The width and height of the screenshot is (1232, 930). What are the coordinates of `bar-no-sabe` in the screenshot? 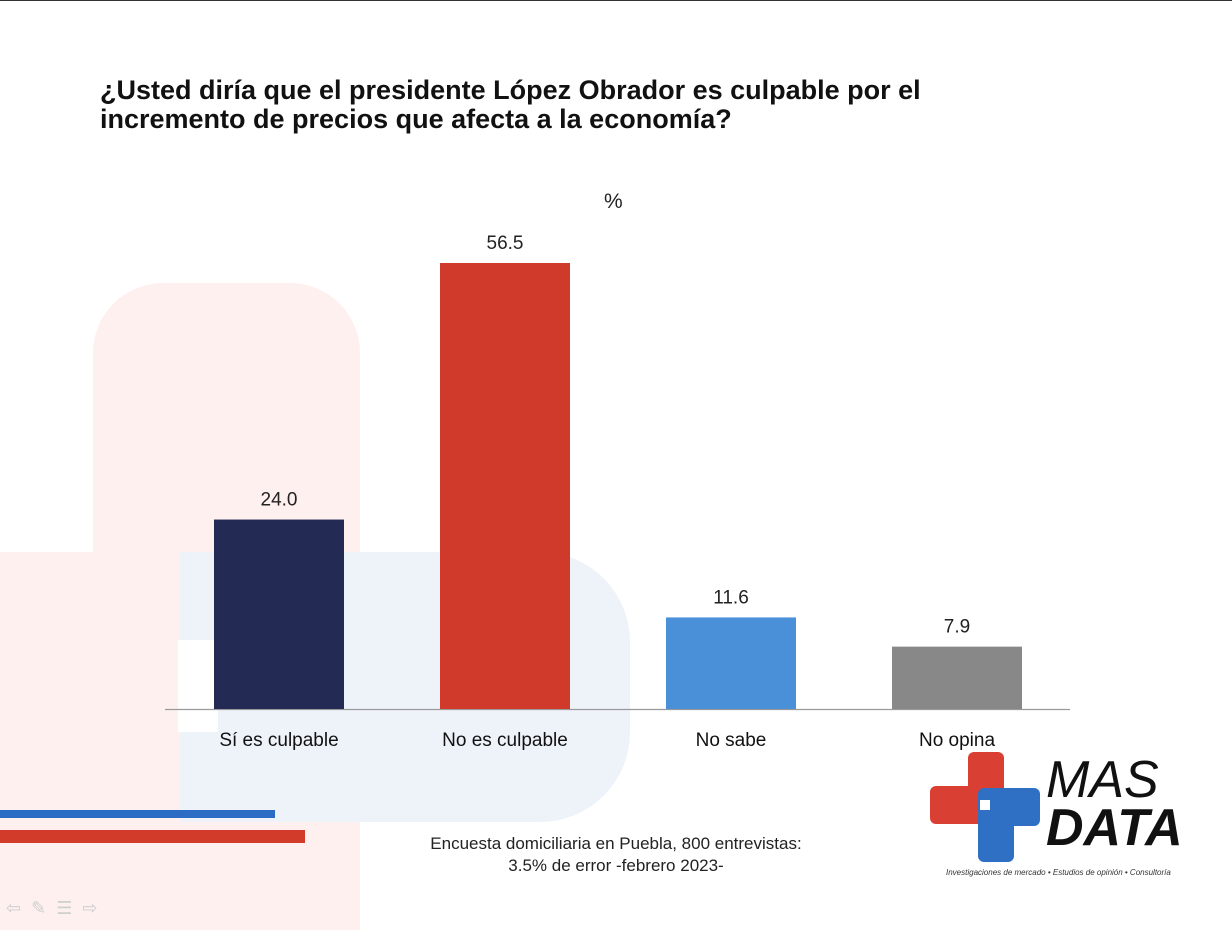 It's located at (731, 663).